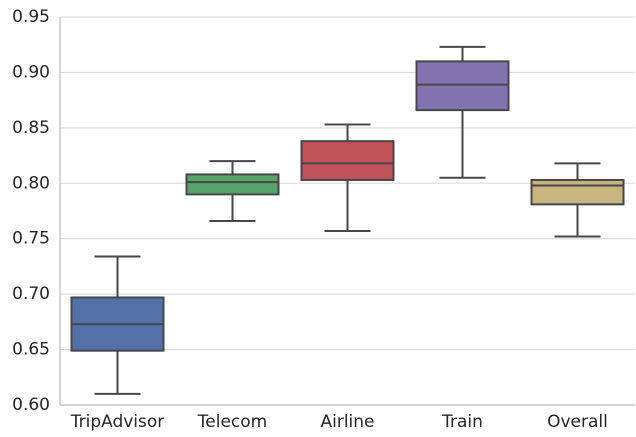 This screenshot has width=636, height=437. What do you see at coordinates (31, 17) in the screenshot?
I see `y-tick-label: 0.95` at bounding box center [31, 17].